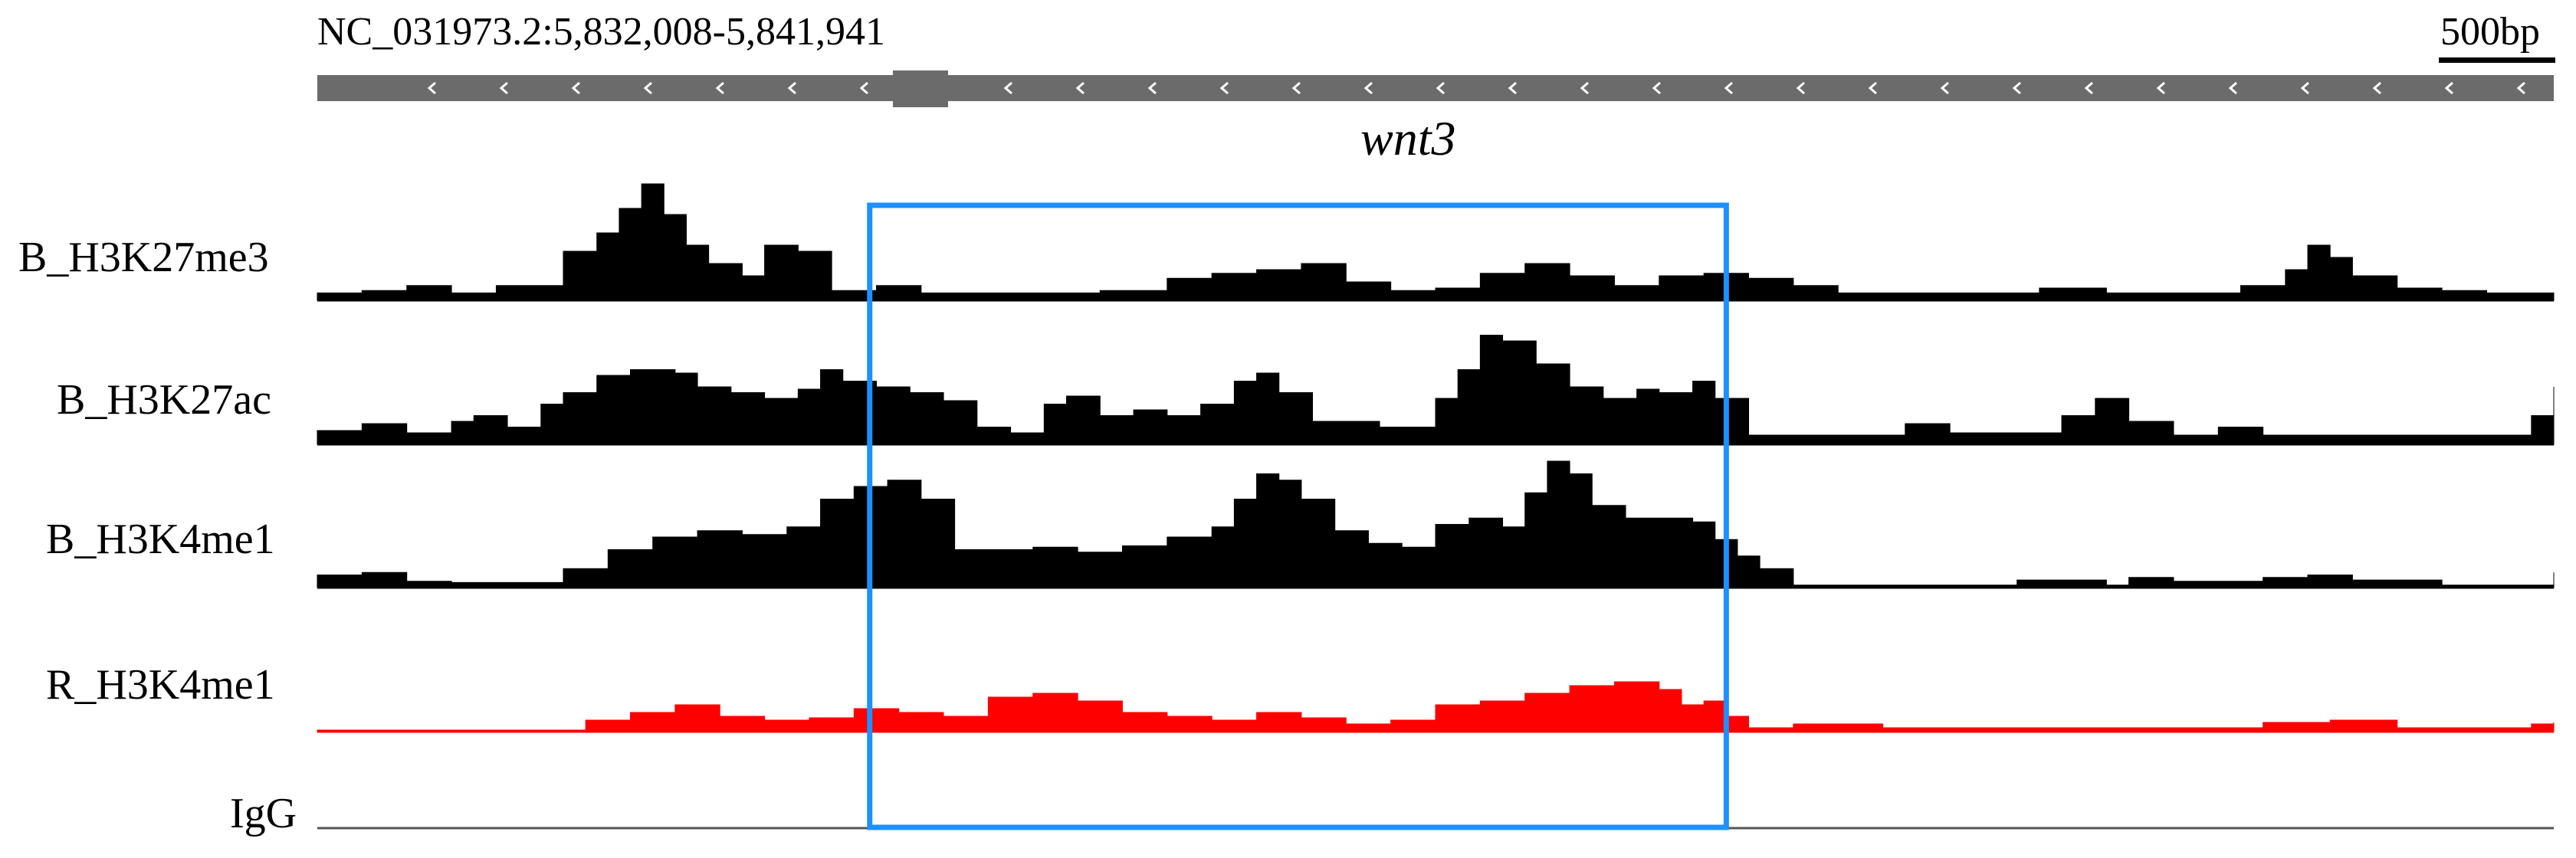 This screenshot has height=858, width=2576. I want to click on signal-area-b-h3k4me1, so click(1436, 524).